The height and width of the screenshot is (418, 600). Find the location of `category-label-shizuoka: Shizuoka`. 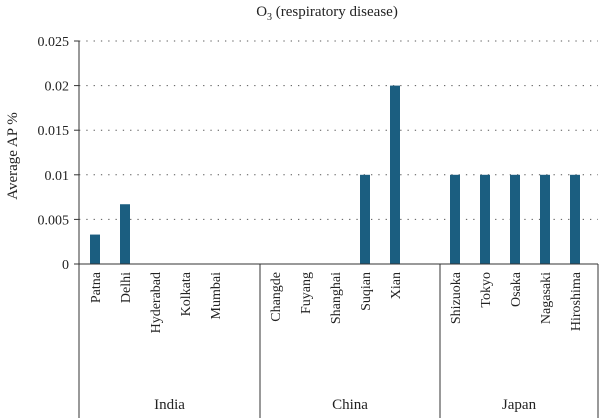

category-label-shizuoka: Shizuoka is located at coordinates (456, 297).